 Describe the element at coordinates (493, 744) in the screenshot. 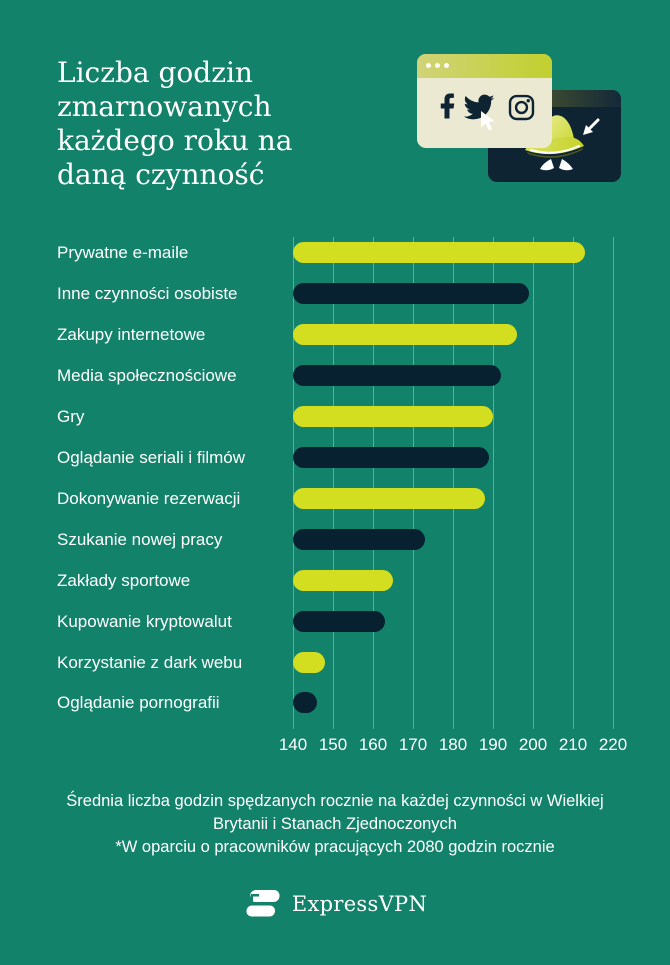

I see `x-axis-tick-label: 190` at that location.